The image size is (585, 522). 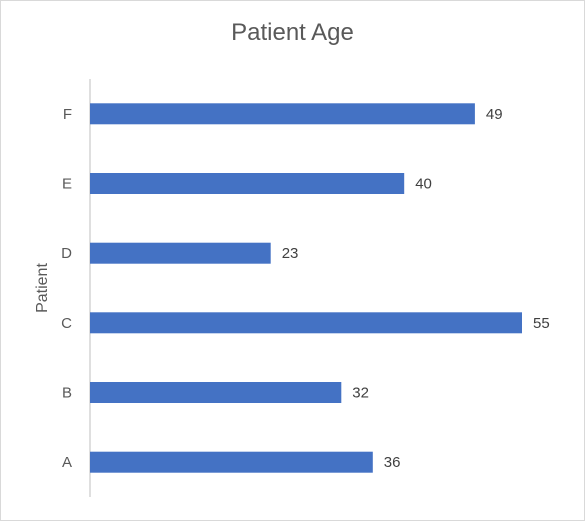 What do you see at coordinates (360, 393) in the screenshot?
I see `data-label-B: 32` at bounding box center [360, 393].